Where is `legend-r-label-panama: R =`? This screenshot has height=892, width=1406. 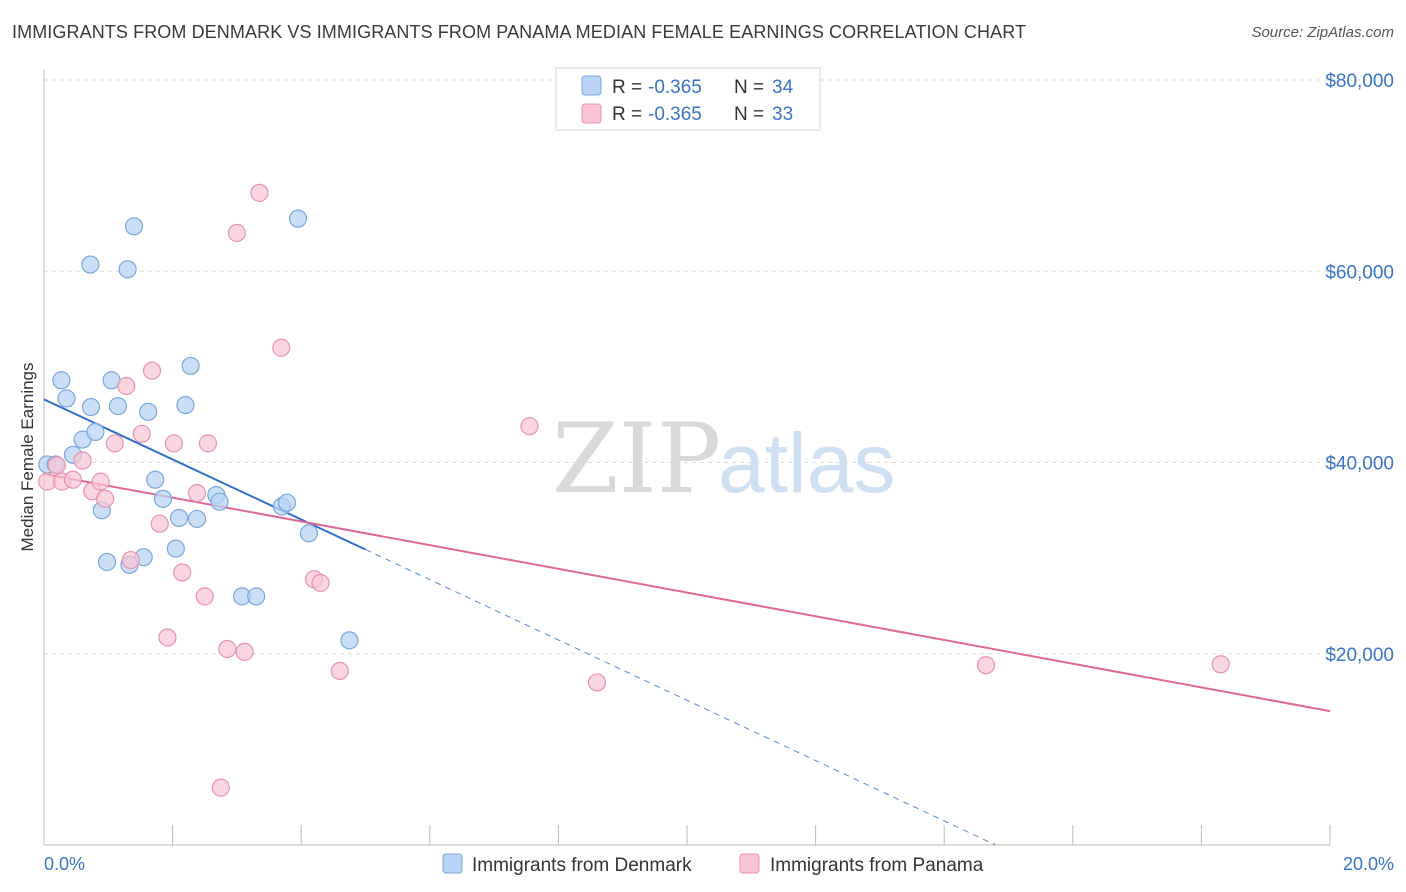 legend-r-label-panama: R = is located at coordinates (627, 114).